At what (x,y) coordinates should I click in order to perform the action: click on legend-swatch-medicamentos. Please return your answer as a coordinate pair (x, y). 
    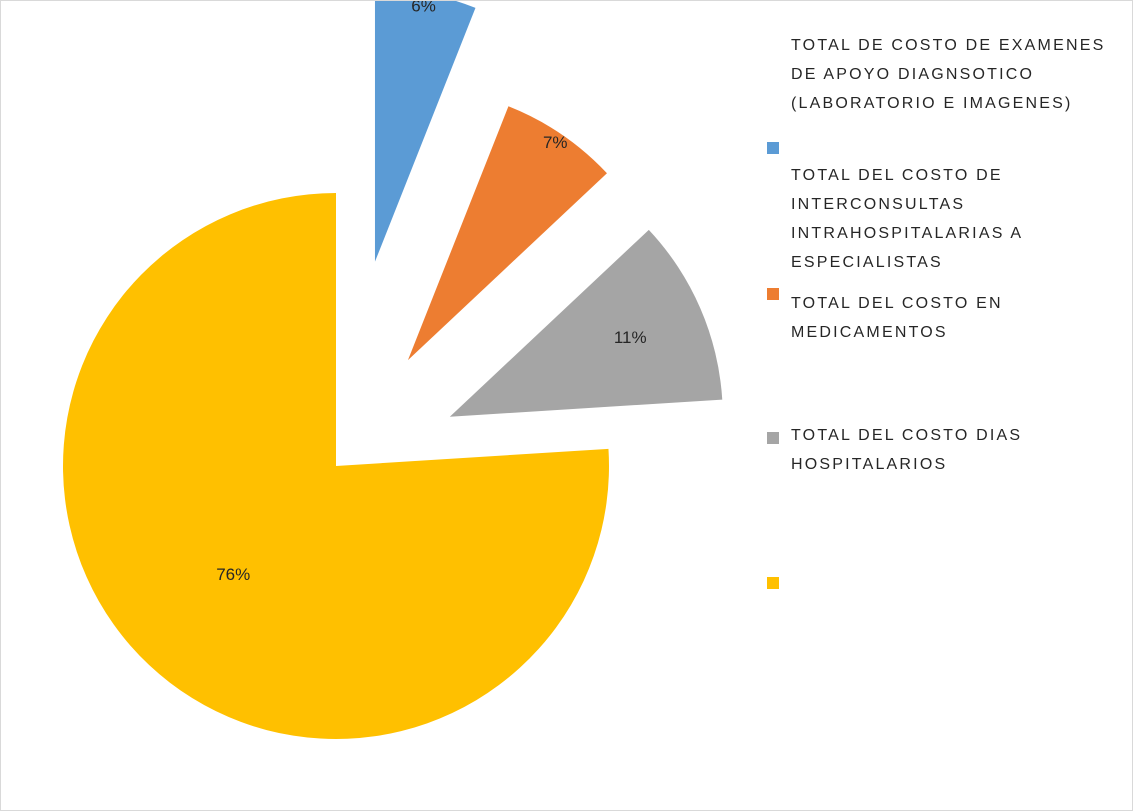
    Looking at the image, I should click on (773, 438).